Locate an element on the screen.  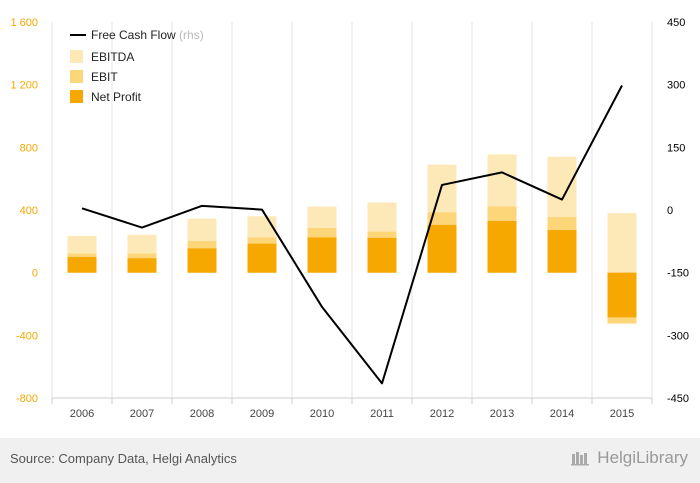
x-tick-label: 2006 is located at coordinates (82, 414).